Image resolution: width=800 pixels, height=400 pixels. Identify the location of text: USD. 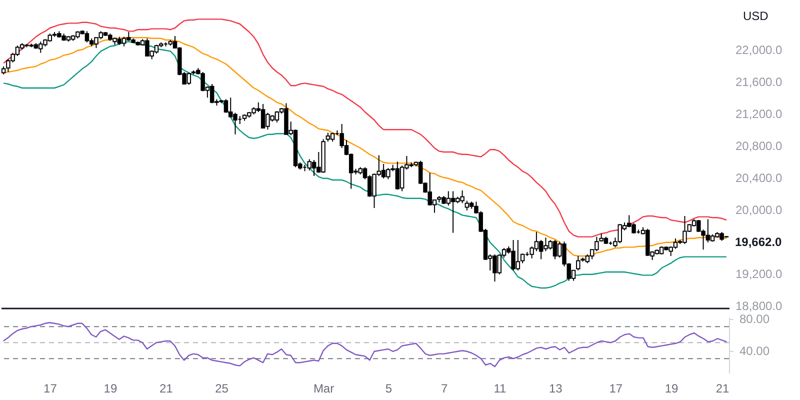
(756, 16).